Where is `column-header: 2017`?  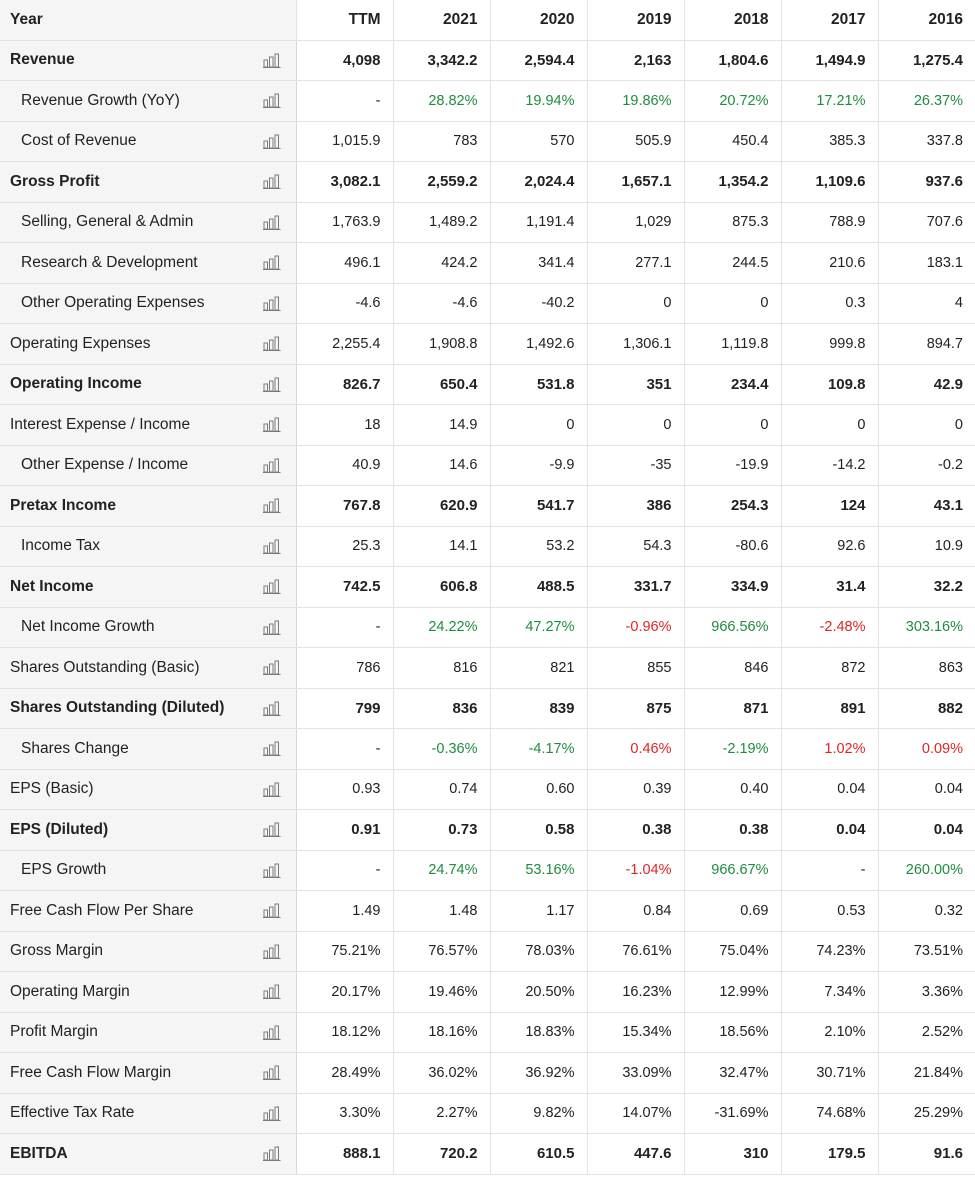 column-header: 2017 is located at coordinates (829, 20).